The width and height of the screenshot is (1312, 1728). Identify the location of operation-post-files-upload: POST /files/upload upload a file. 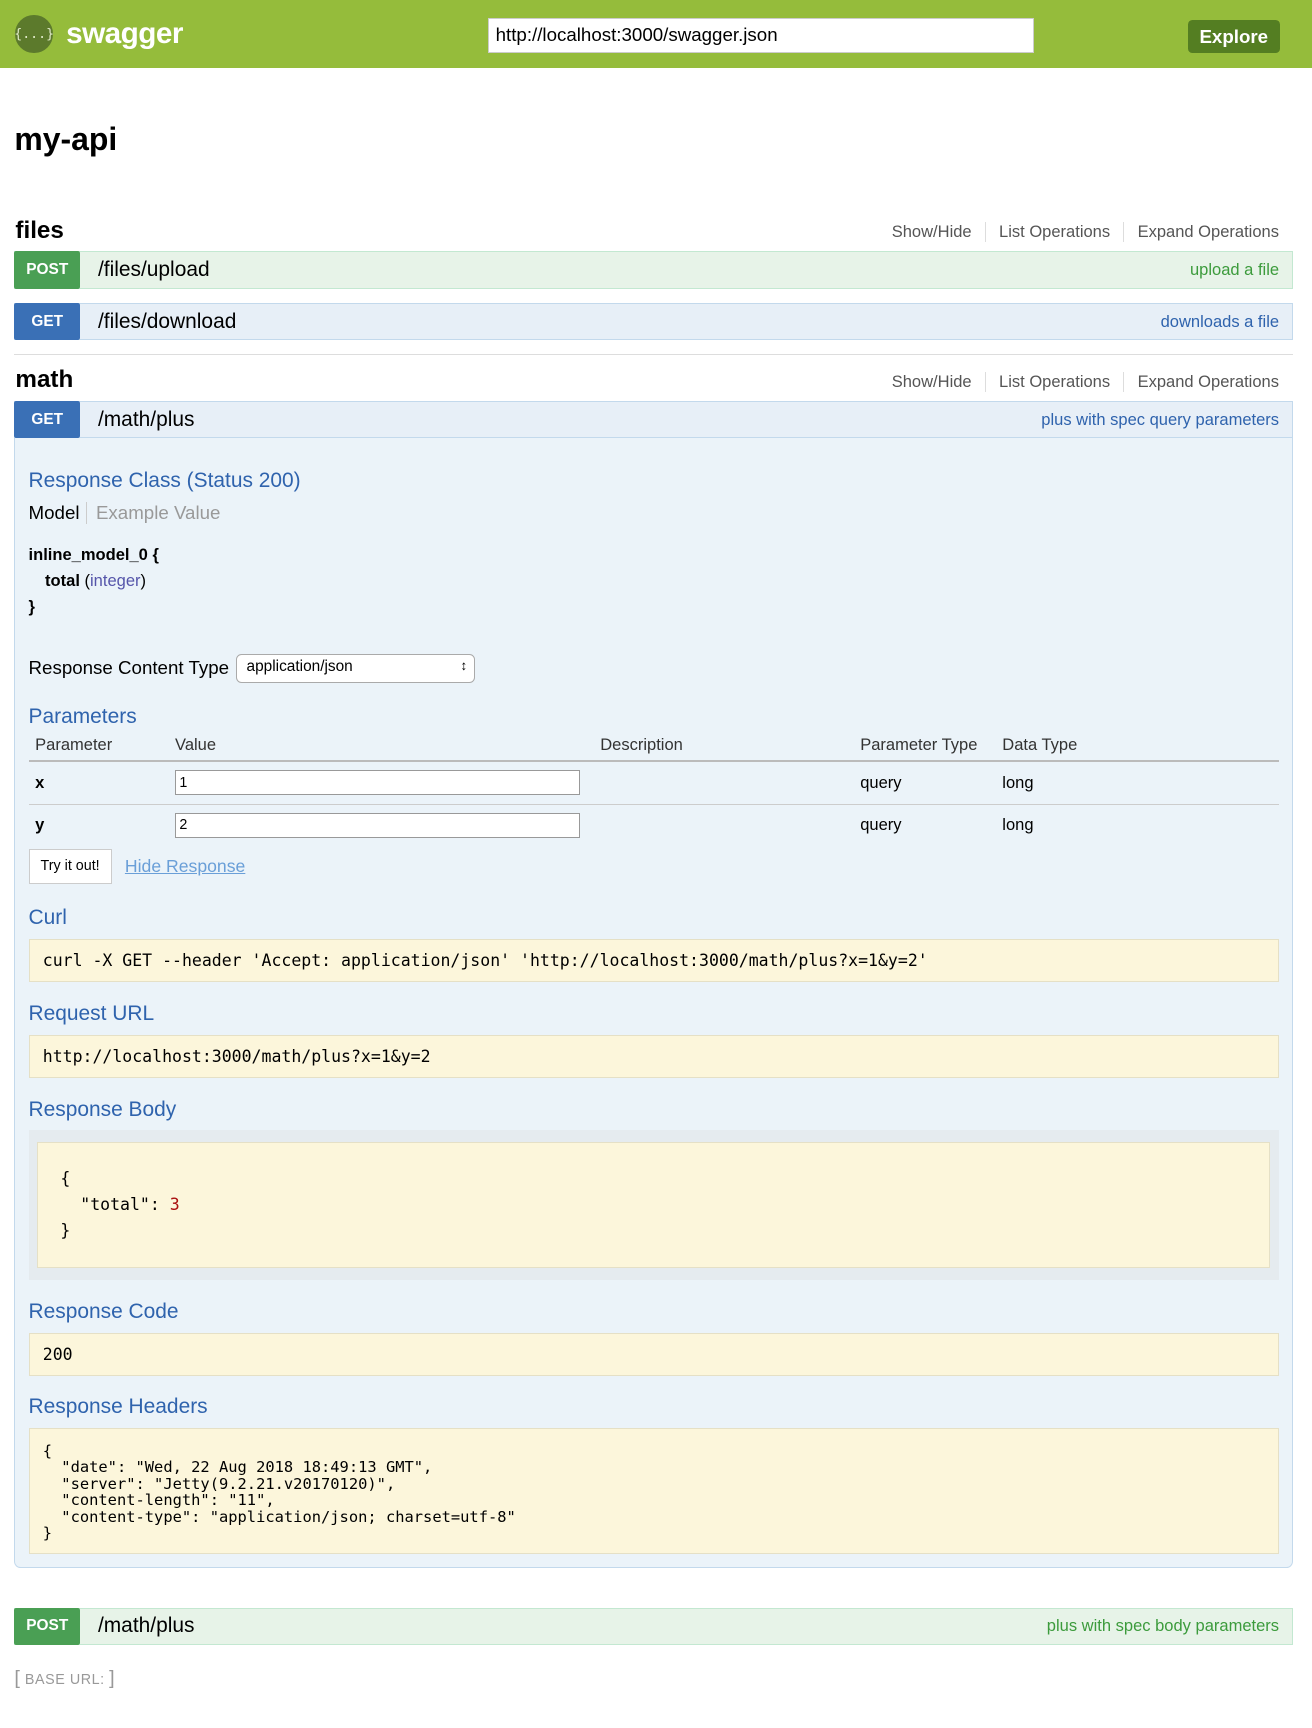
(654, 270).